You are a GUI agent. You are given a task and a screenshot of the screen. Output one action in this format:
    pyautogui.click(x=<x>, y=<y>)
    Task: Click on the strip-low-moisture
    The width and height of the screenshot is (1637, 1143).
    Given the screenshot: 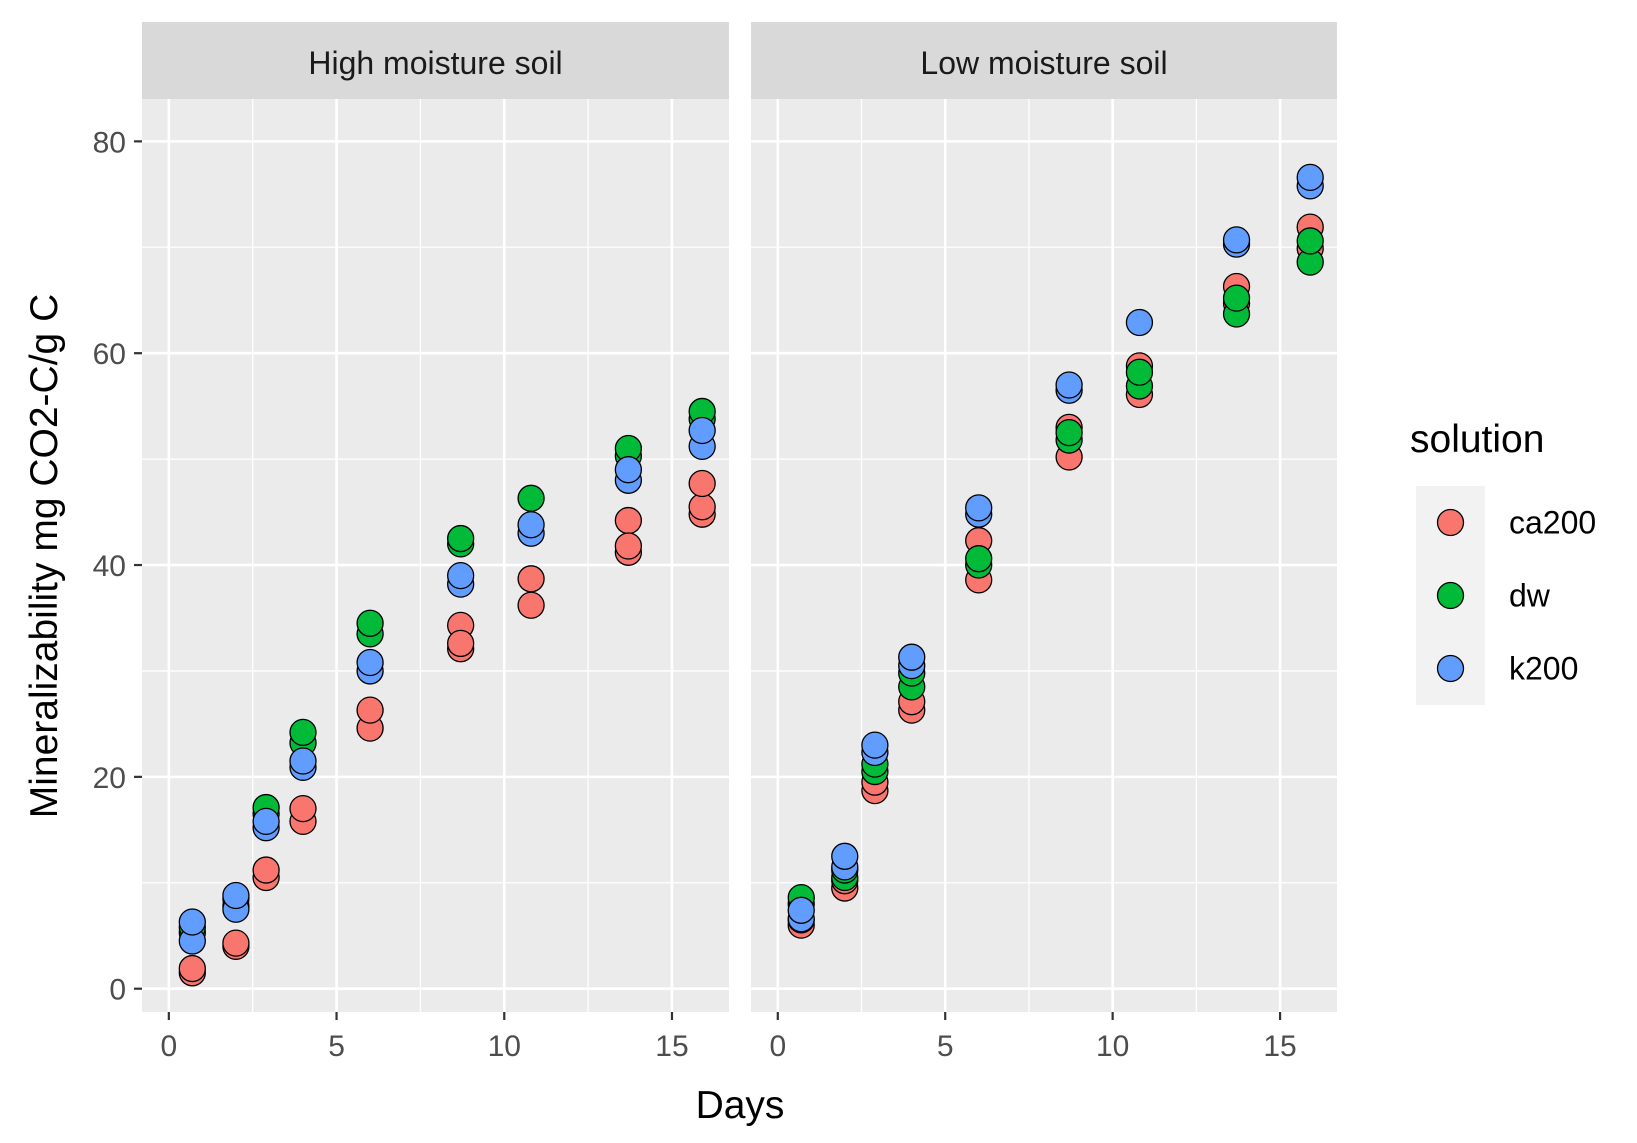 What is the action you would take?
    pyautogui.click(x=1044, y=60)
    